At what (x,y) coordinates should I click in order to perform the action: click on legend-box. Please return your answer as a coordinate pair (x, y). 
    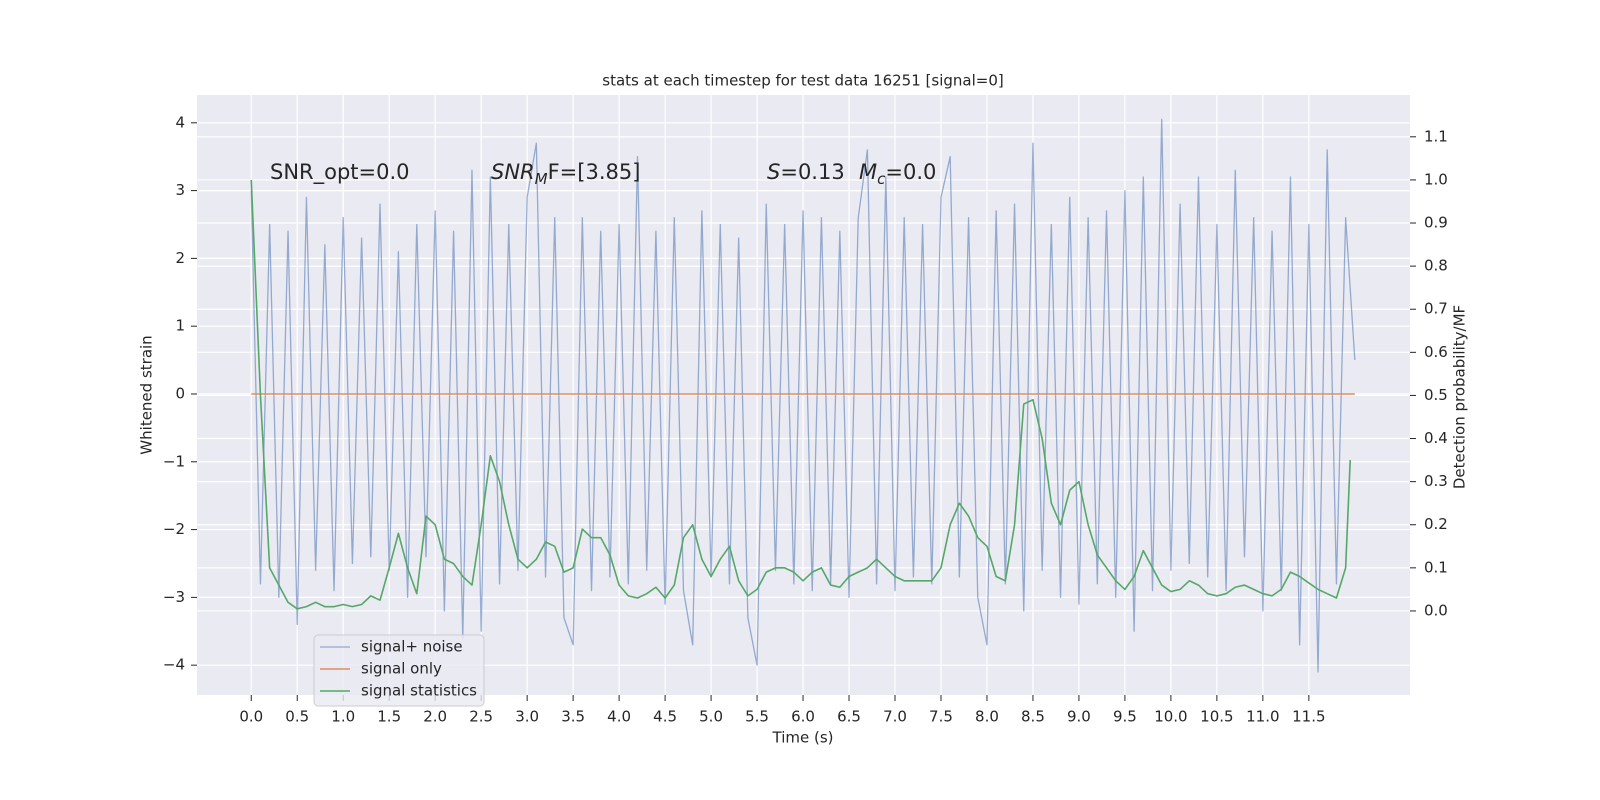
    Looking at the image, I should click on (399, 670).